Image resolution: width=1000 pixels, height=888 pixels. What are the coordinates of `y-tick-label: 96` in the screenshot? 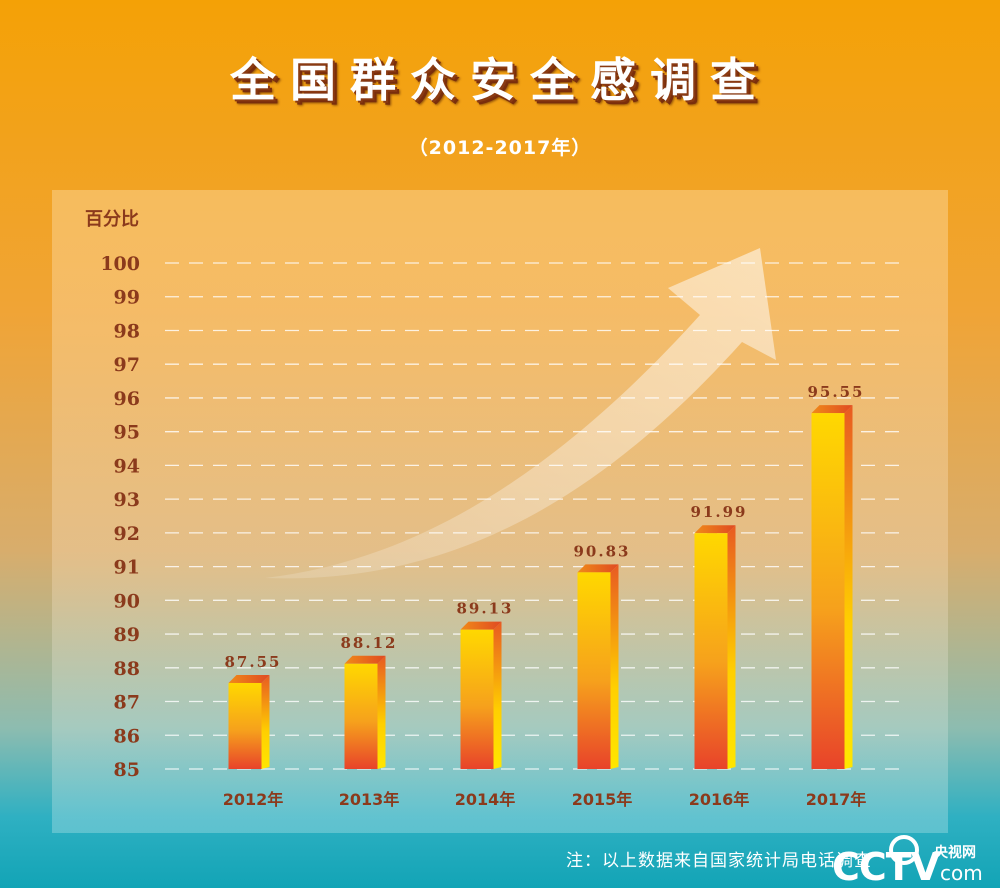 It's located at (127, 399).